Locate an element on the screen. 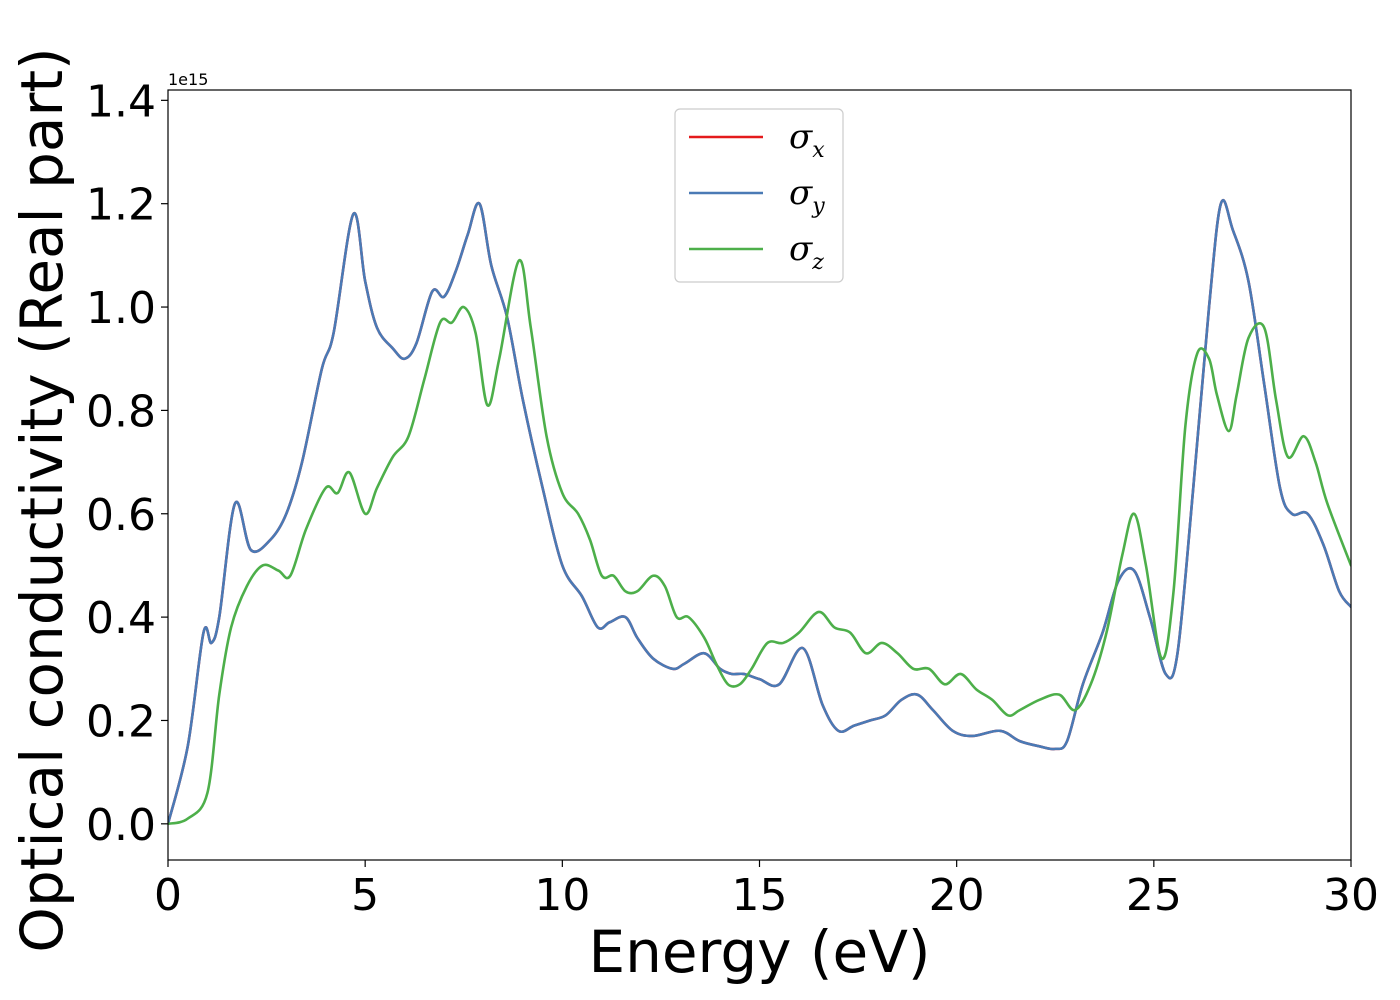  legend-box is located at coordinates (759, 195).